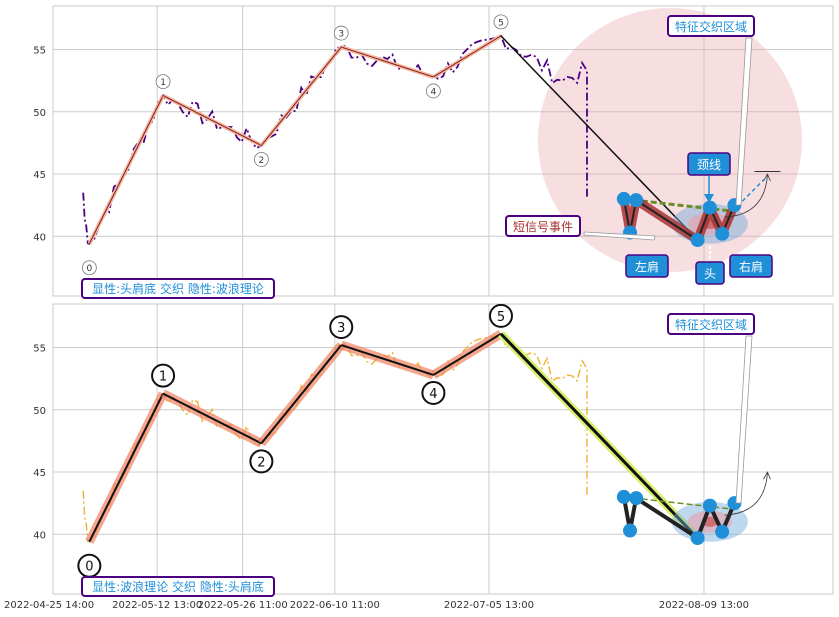 Image resolution: width=839 pixels, height=617 pixels. What do you see at coordinates (698, 209) in the screenshot?
I see `top-head-shoulders-pattern` at bounding box center [698, 209].